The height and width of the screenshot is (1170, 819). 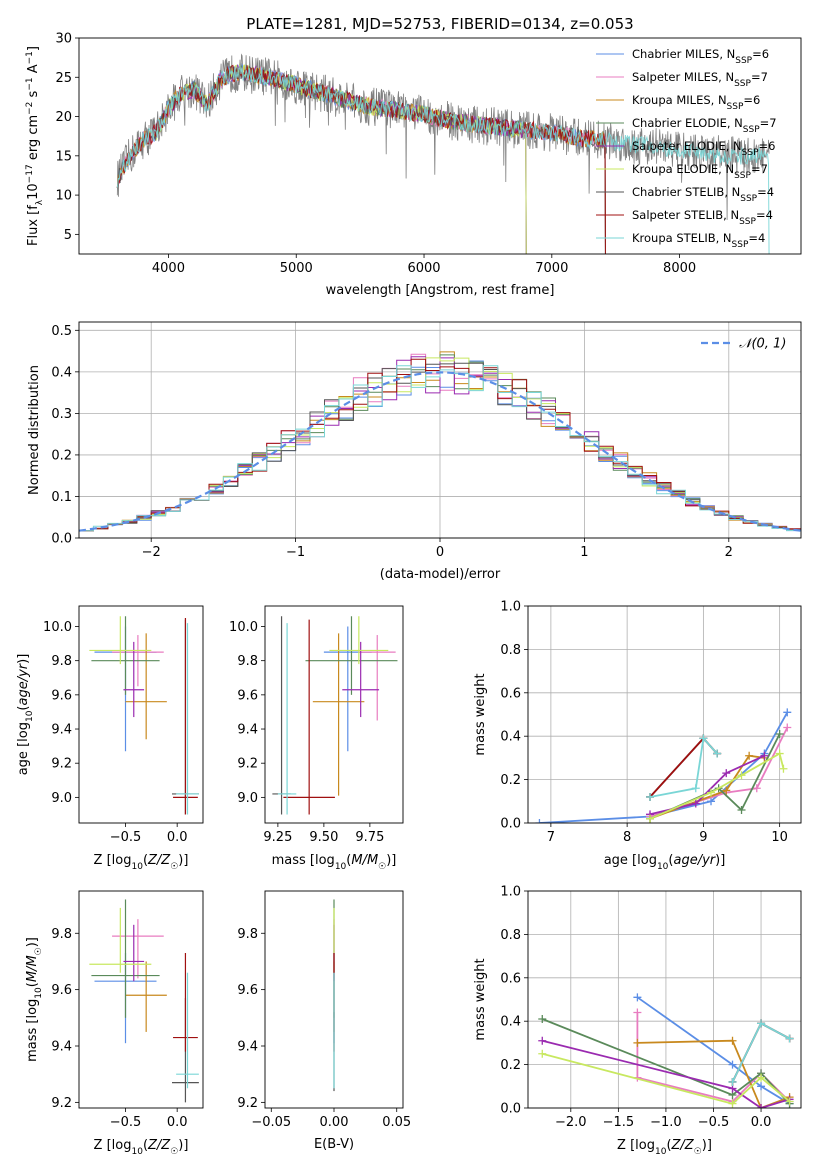 I want to click on x-tick-label: 5000, so click(x=296, y=268).